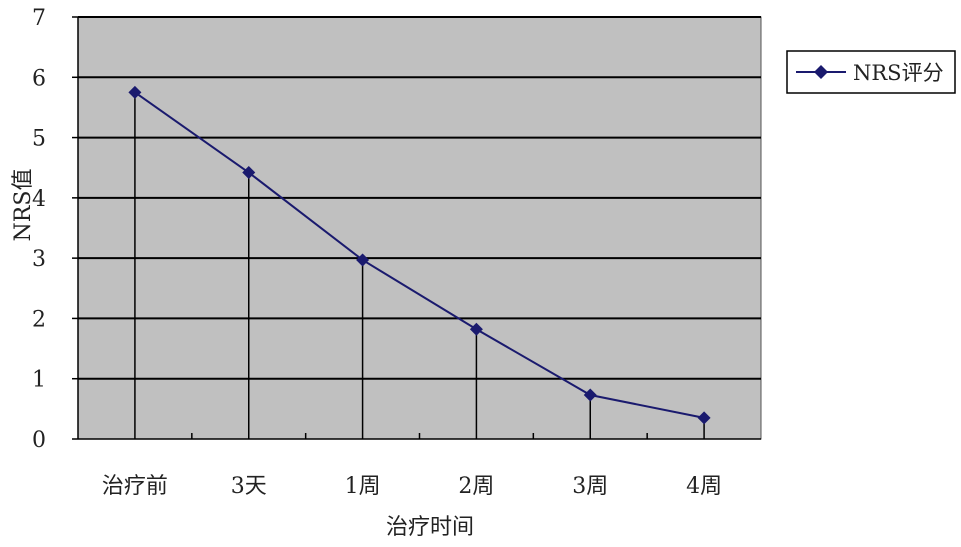 Image resolution: width=961 pixels, height=547 pixels. I want to click on y-tick-label: 6, so click(39, 78).